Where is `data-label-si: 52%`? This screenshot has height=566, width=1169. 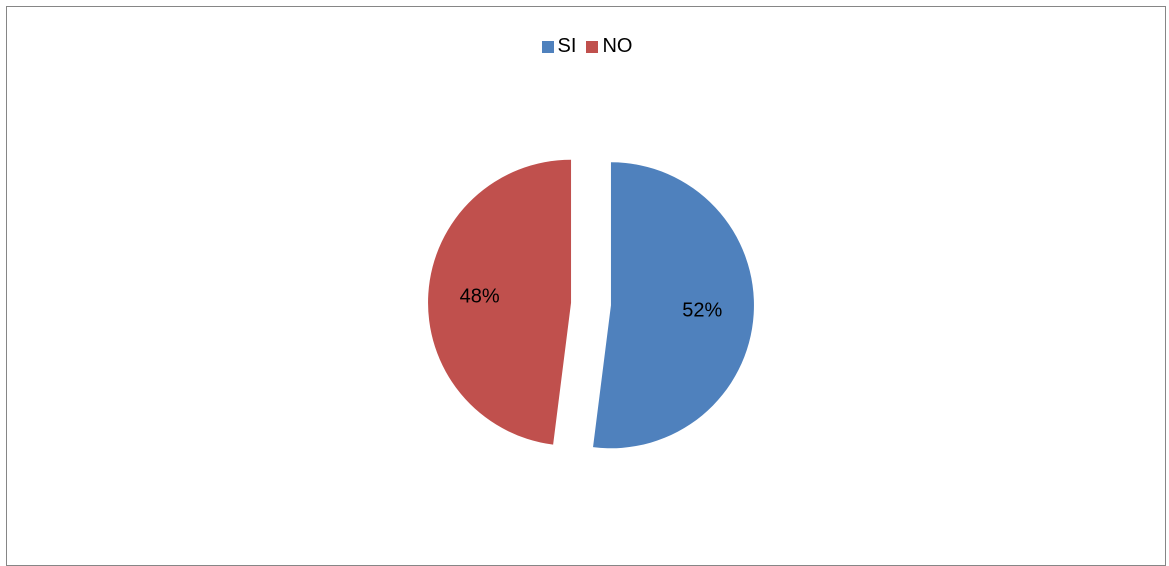
data-label-si: 52% is located at coordinates (702, 310).